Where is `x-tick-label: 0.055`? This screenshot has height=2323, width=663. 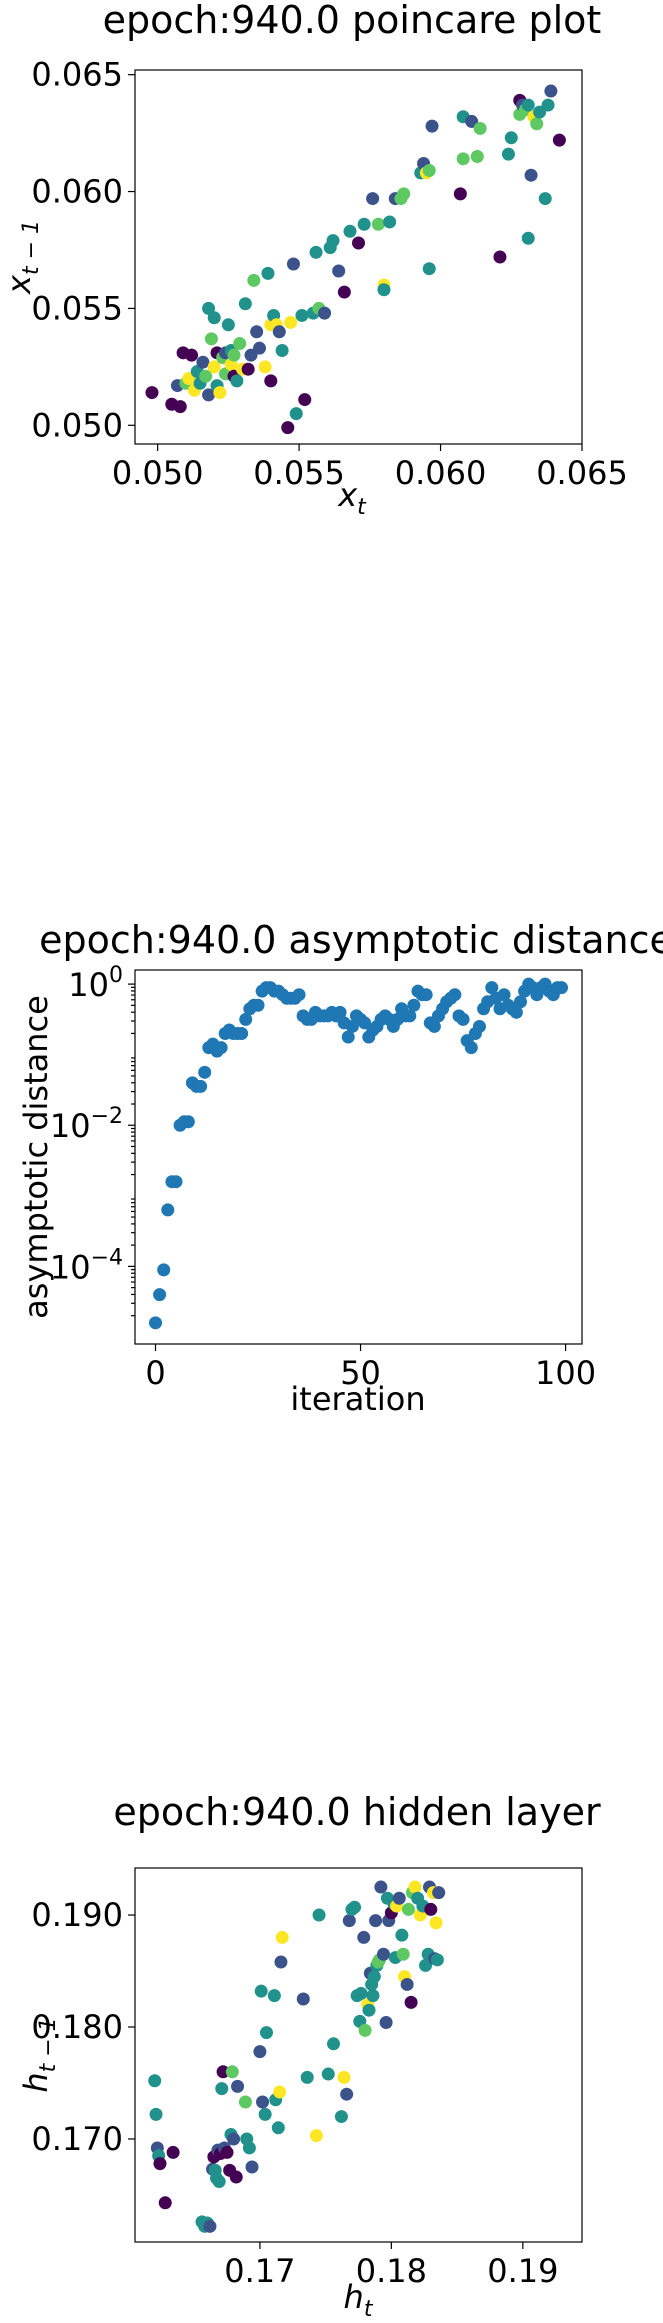
x-tick-label: 0.055 is located at coordinates (299, 473).